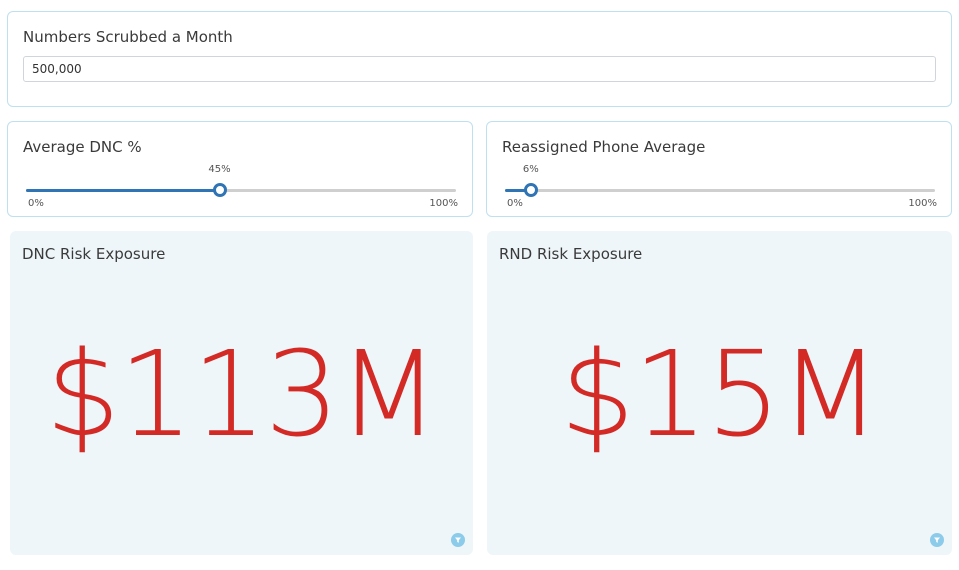 The image size is (959, 570). I want to click on rnd-risk-value: $15M, so click(720, 394).